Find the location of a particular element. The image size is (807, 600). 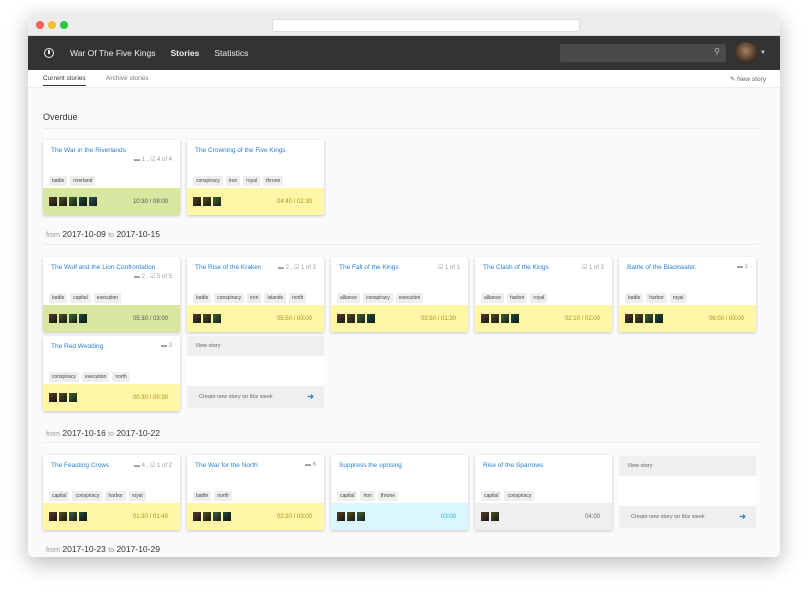

story-title: Rise of the Sparrows is located at coordinates (513, 465).